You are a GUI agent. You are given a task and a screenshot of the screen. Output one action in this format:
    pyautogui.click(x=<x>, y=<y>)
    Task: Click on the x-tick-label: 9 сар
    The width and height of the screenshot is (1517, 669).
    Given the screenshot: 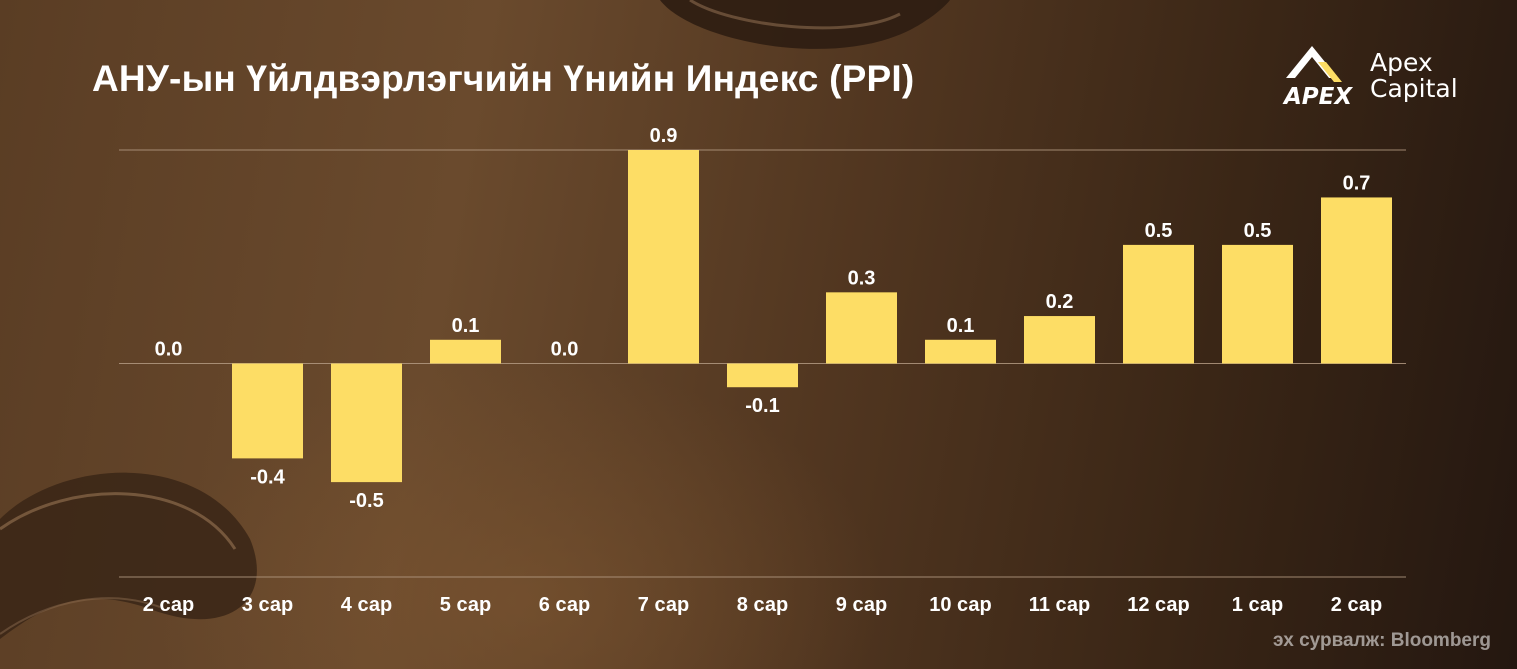 What is the action you would take?
    pyautogui.click(x=861, y=605)
    